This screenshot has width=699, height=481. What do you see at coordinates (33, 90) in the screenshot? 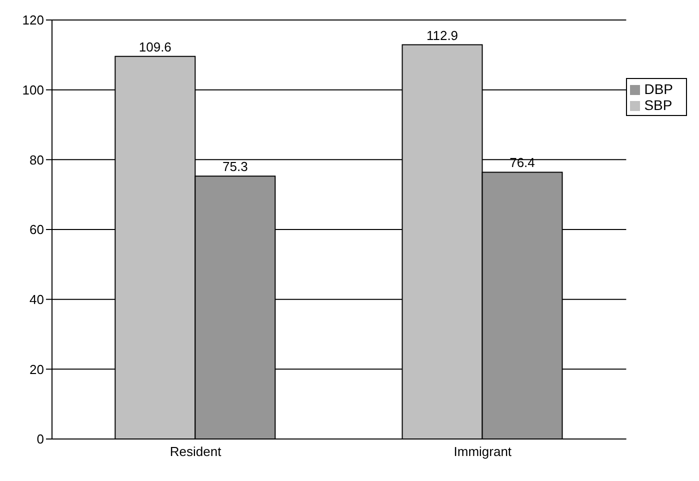
I see `y-tick-label: 100` at bounding box center [33, 90].